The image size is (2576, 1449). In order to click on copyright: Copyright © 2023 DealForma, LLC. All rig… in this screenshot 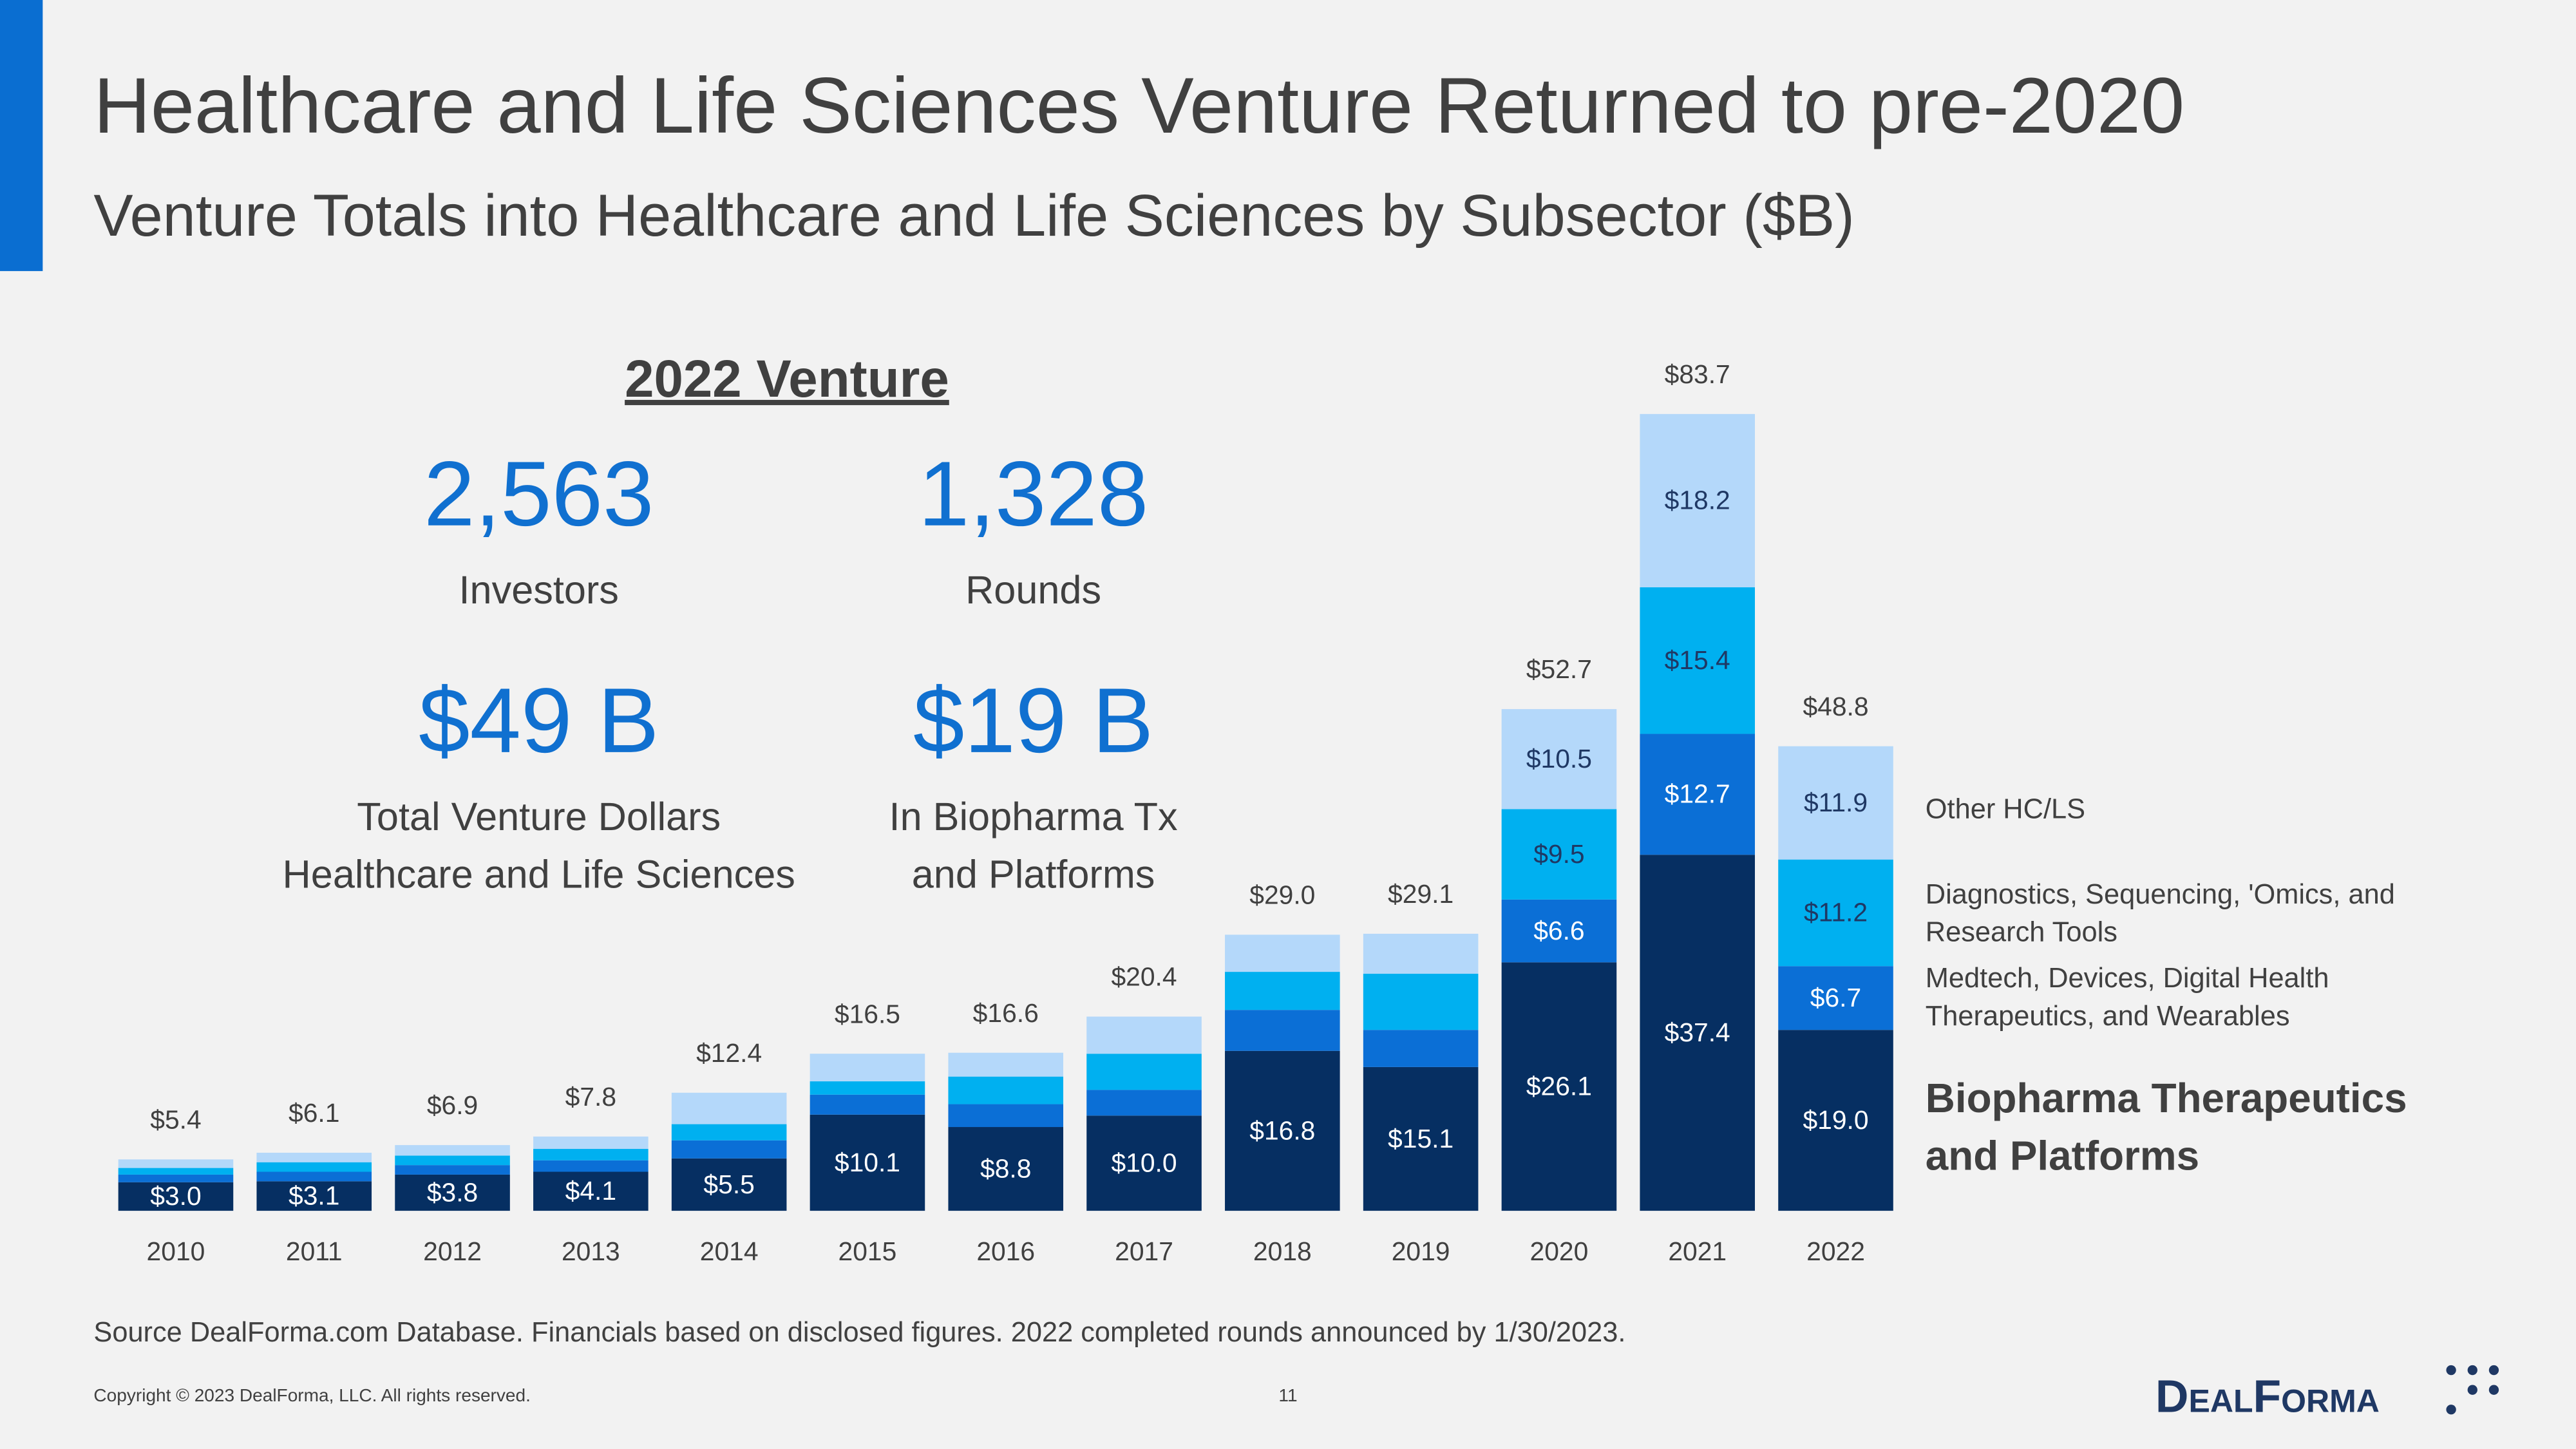, I will do `click(312, 1395)`.